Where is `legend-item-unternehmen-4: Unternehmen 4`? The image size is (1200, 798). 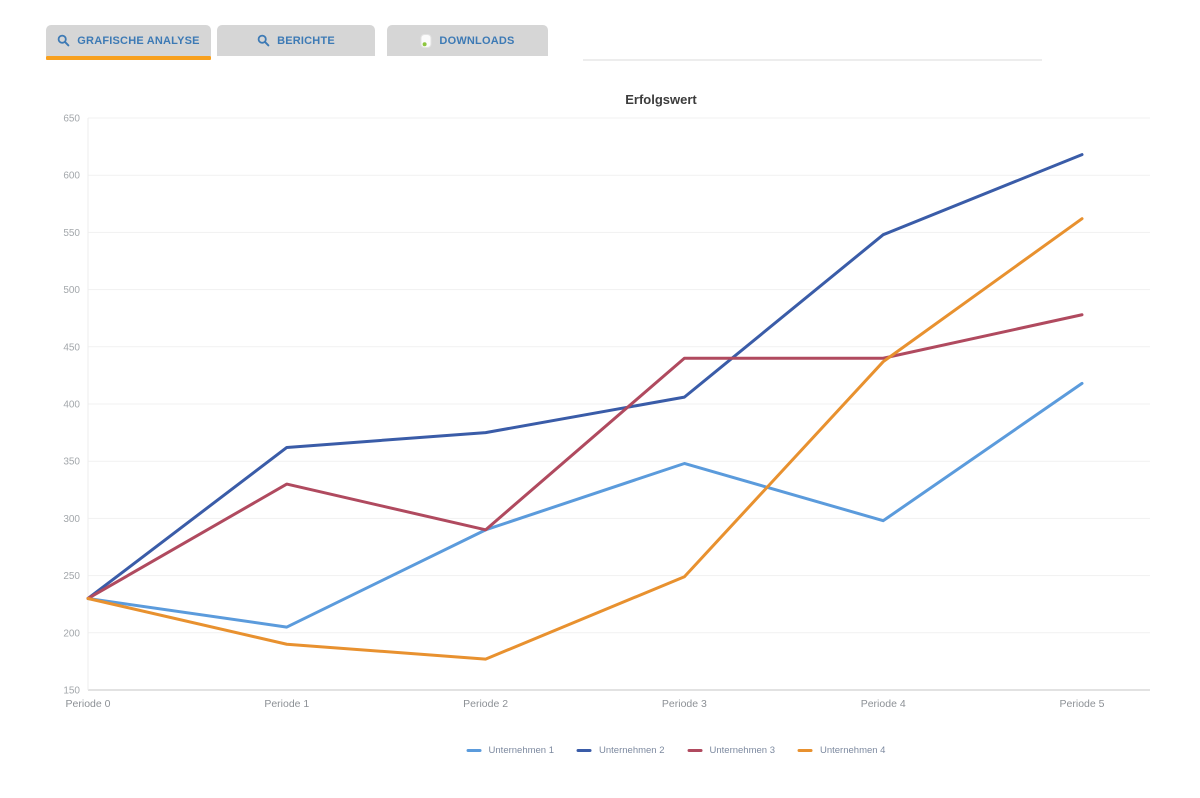 legend-item-unternehmen-4: Unternehmen 4 is located at coordinates (841, 750).